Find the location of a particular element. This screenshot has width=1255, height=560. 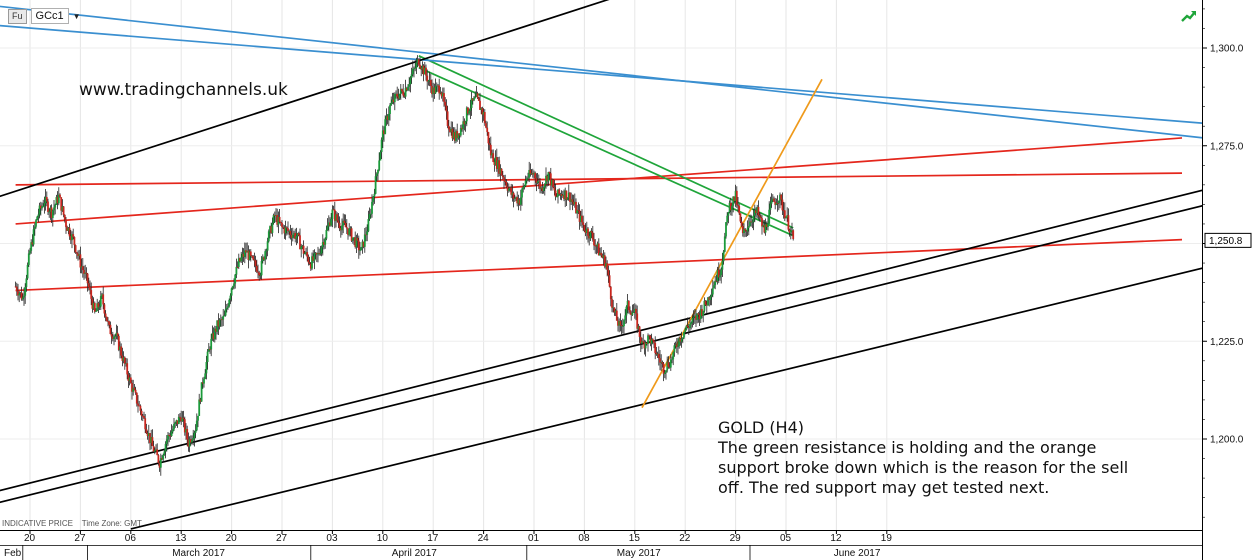

y-tick-label: 1,200.0 is located at coordinates (1227, 440).